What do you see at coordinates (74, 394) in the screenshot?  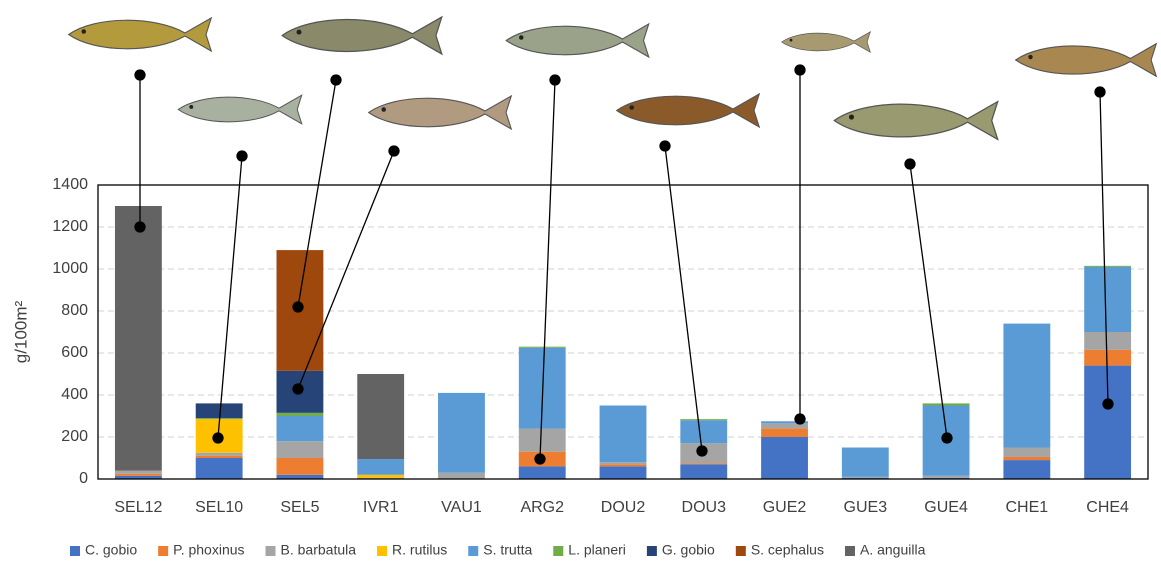 I see `y-tick-label: 400` at bounding box center [74, 394].